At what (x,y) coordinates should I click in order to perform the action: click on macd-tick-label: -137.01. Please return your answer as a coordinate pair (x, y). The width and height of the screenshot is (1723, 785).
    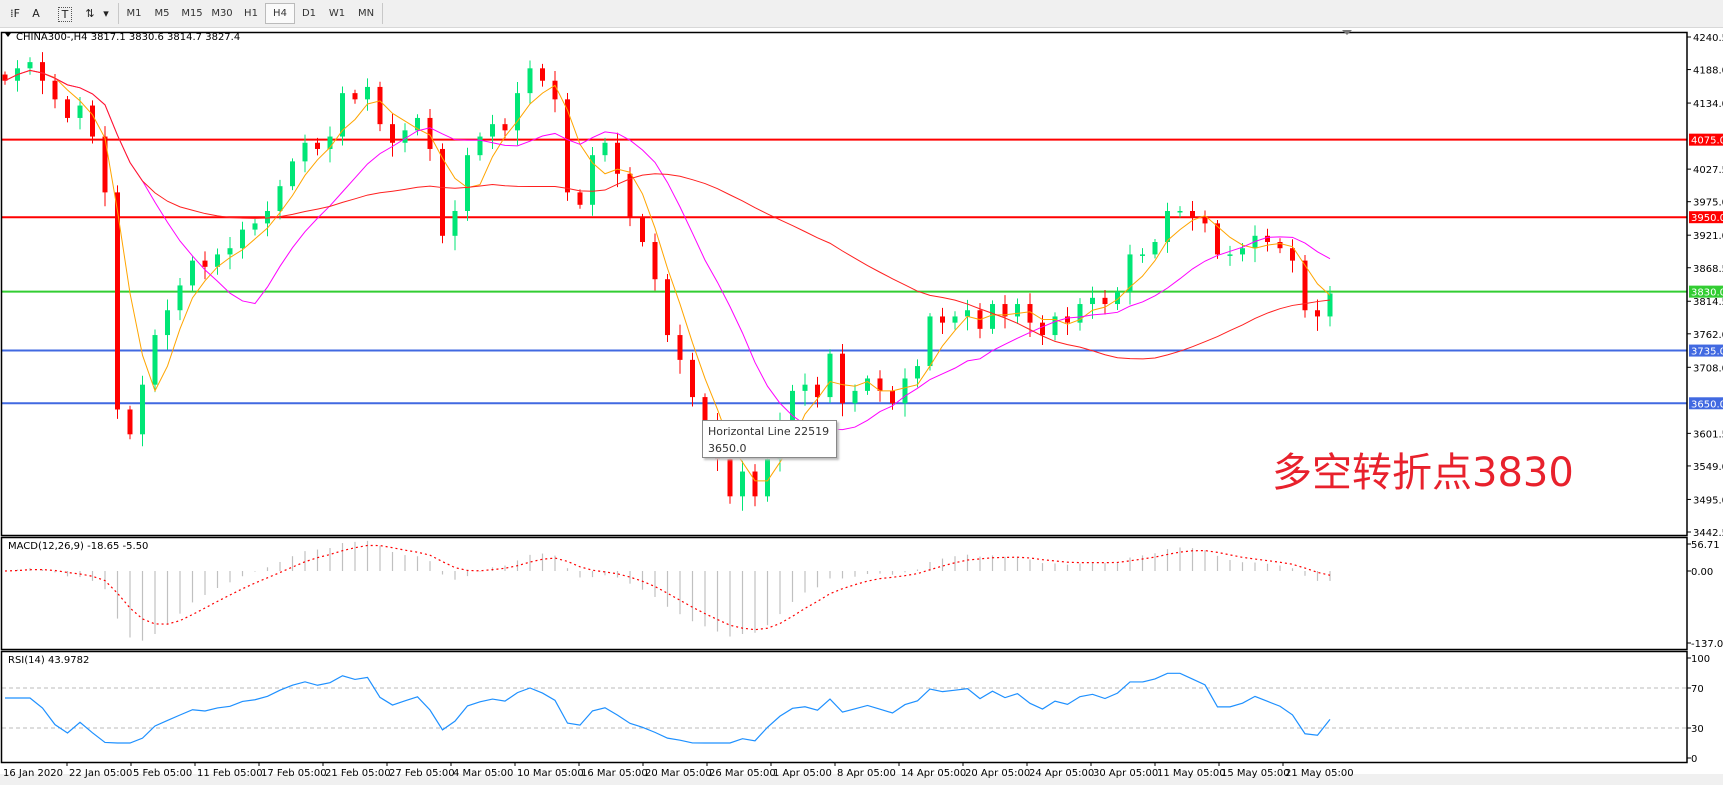
    Looking at the image, I should click on (1707, 644).